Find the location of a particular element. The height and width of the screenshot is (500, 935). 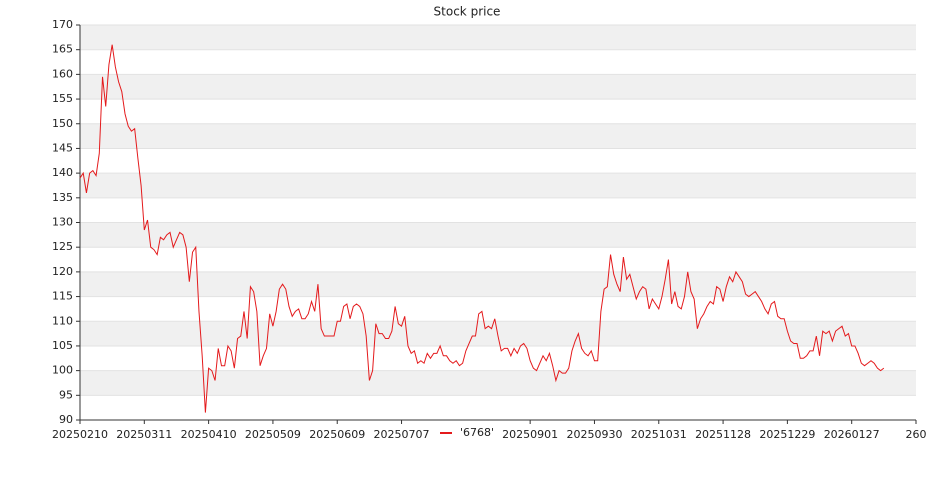

y-tick-label: 165 is located at coordinates (62, 49).